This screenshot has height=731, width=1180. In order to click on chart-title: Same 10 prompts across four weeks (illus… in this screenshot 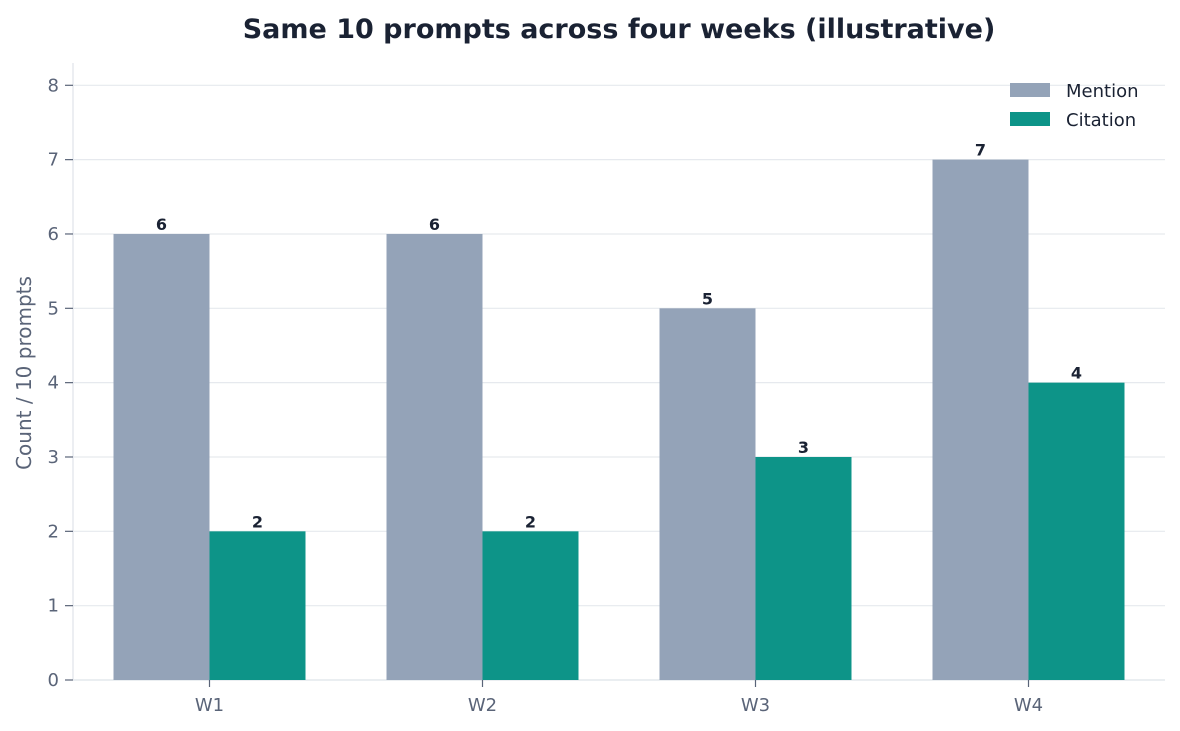, I will do `click(619, 29)`.